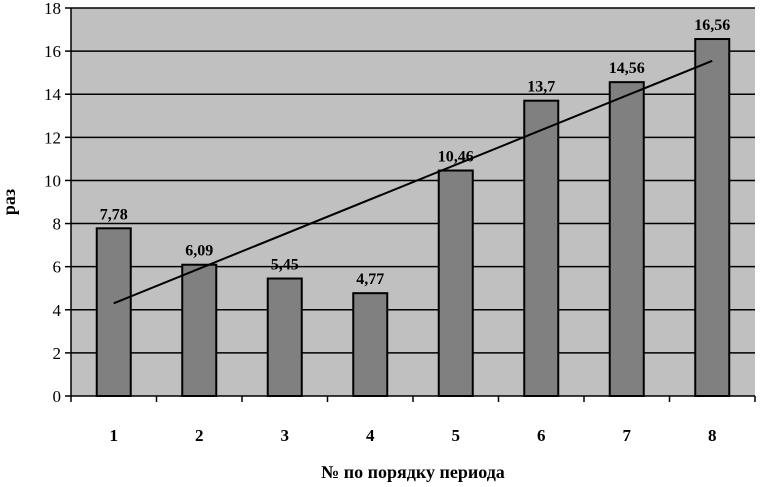 The image size is (760, 487). Describe the element at coordinates (57, 224) in the screenshot. I see `y-tick-label: 8` at that location.